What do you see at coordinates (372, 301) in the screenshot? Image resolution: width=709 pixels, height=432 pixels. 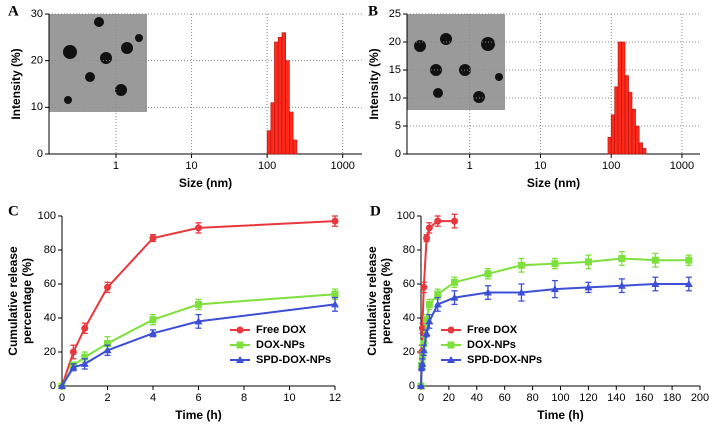 I see `y-axis-label: Cumulative release` at bounding box center [372, 301].